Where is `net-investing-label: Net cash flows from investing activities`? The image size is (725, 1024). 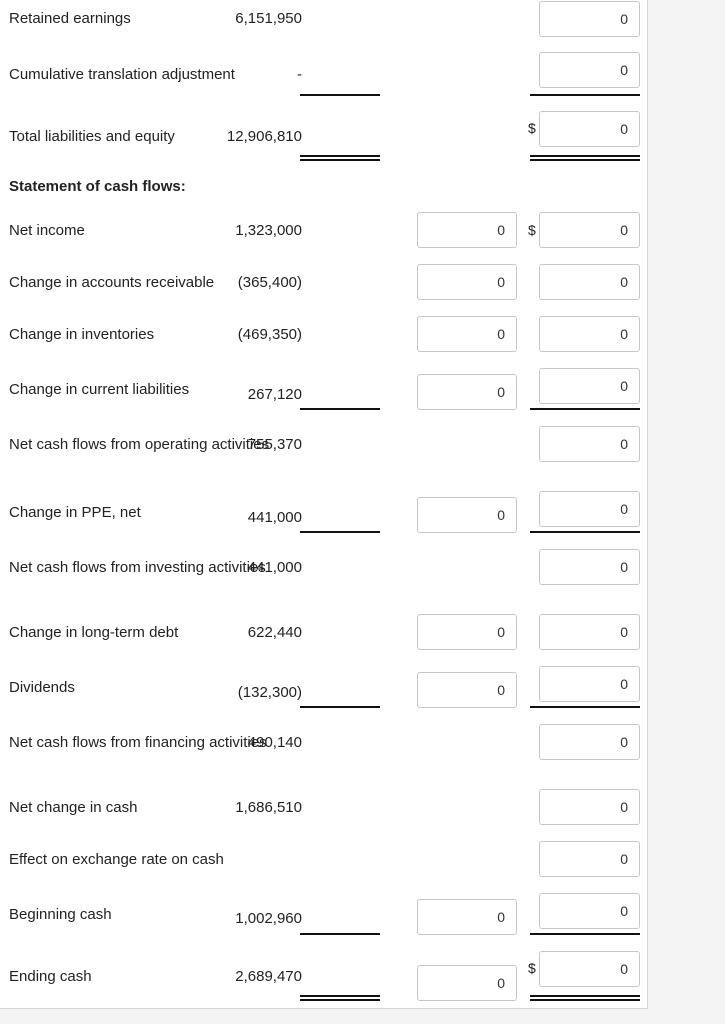 net-investing-label: Net cash flows from investing activities is located at coordinates (137, 567).